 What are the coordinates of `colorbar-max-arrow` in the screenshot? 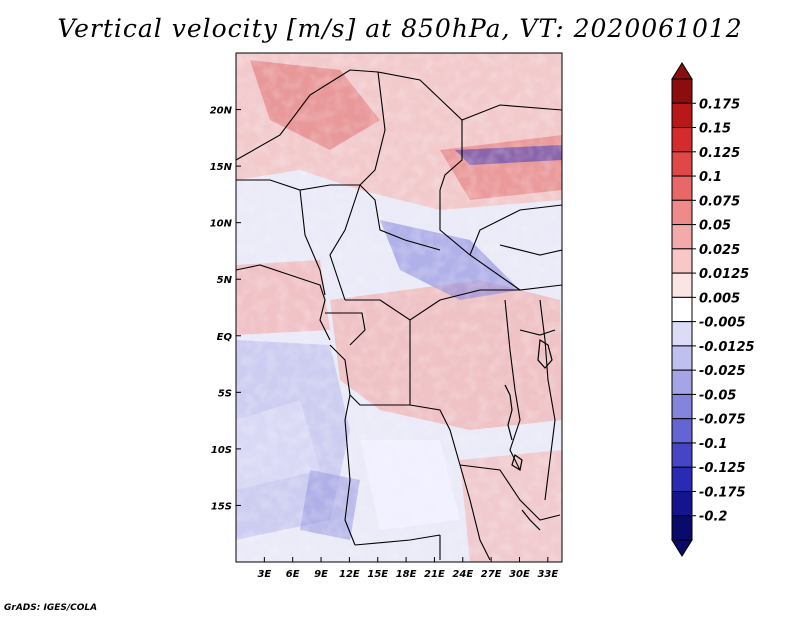 It's located at (682, 71).